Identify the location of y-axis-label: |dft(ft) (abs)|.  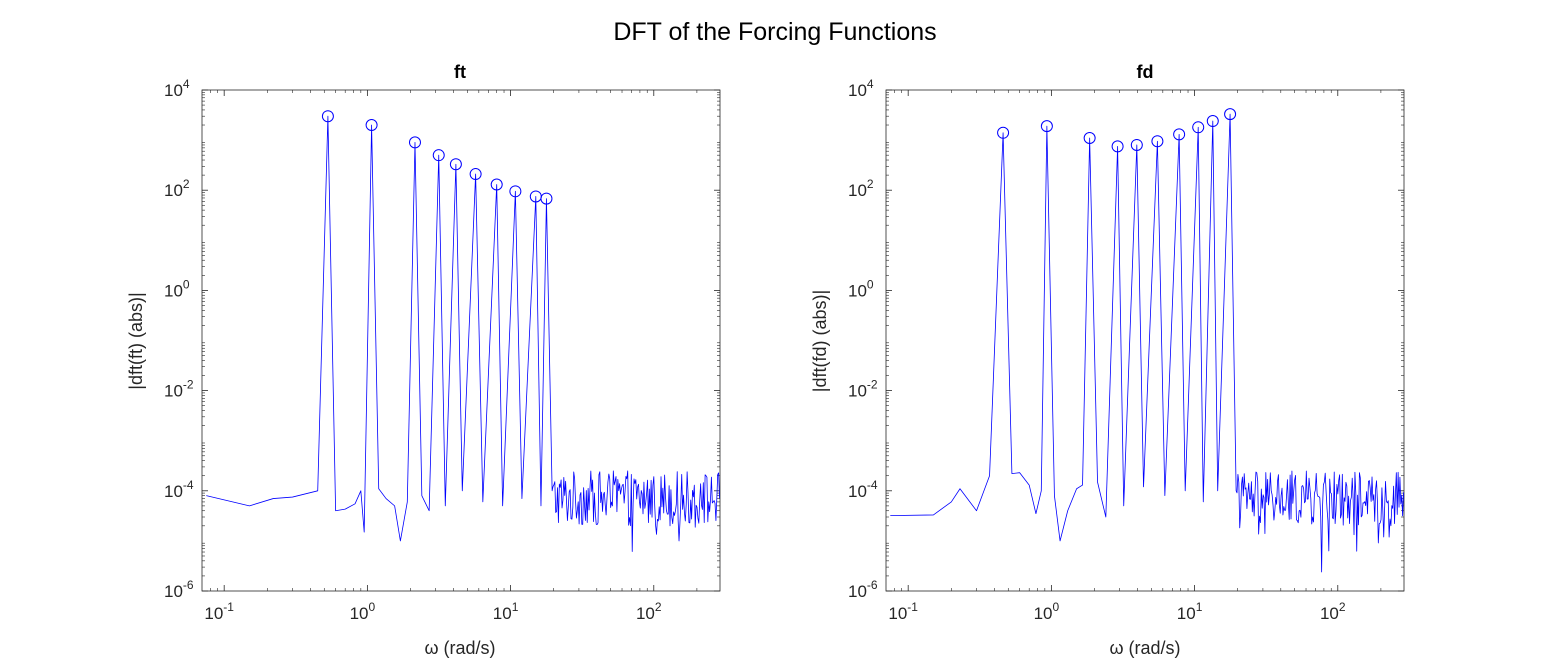
(136, 340).